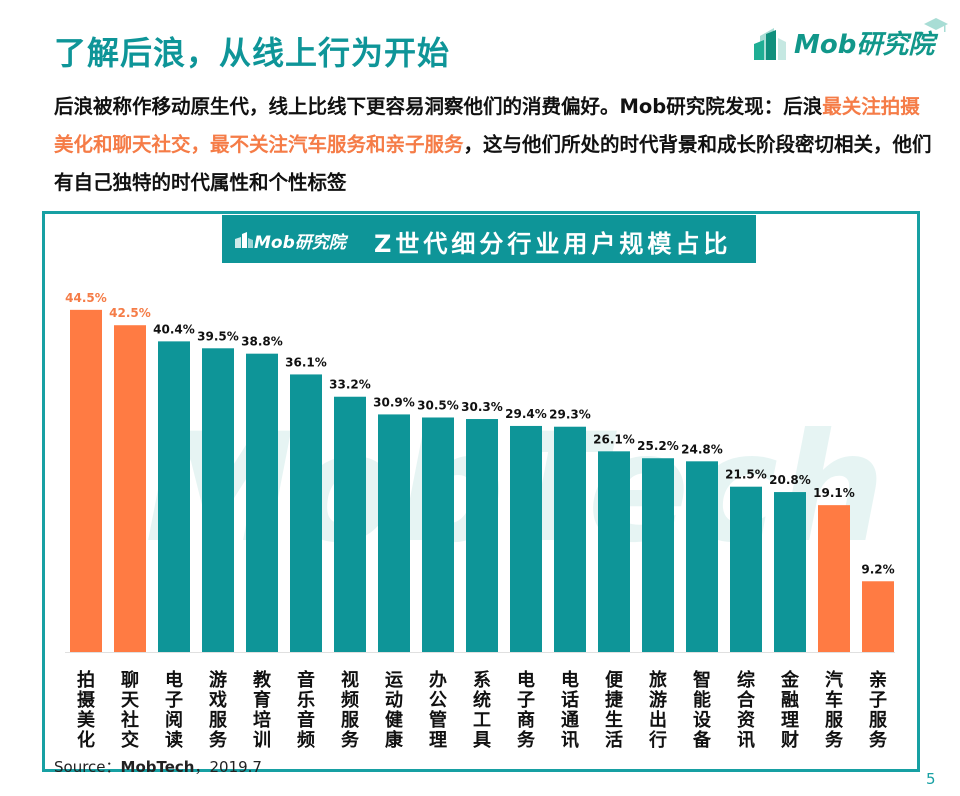  What do you see at coordinates (157, 767) in the screenshot?
I see `source-name: MobTech` at bounding box center [157, 767].